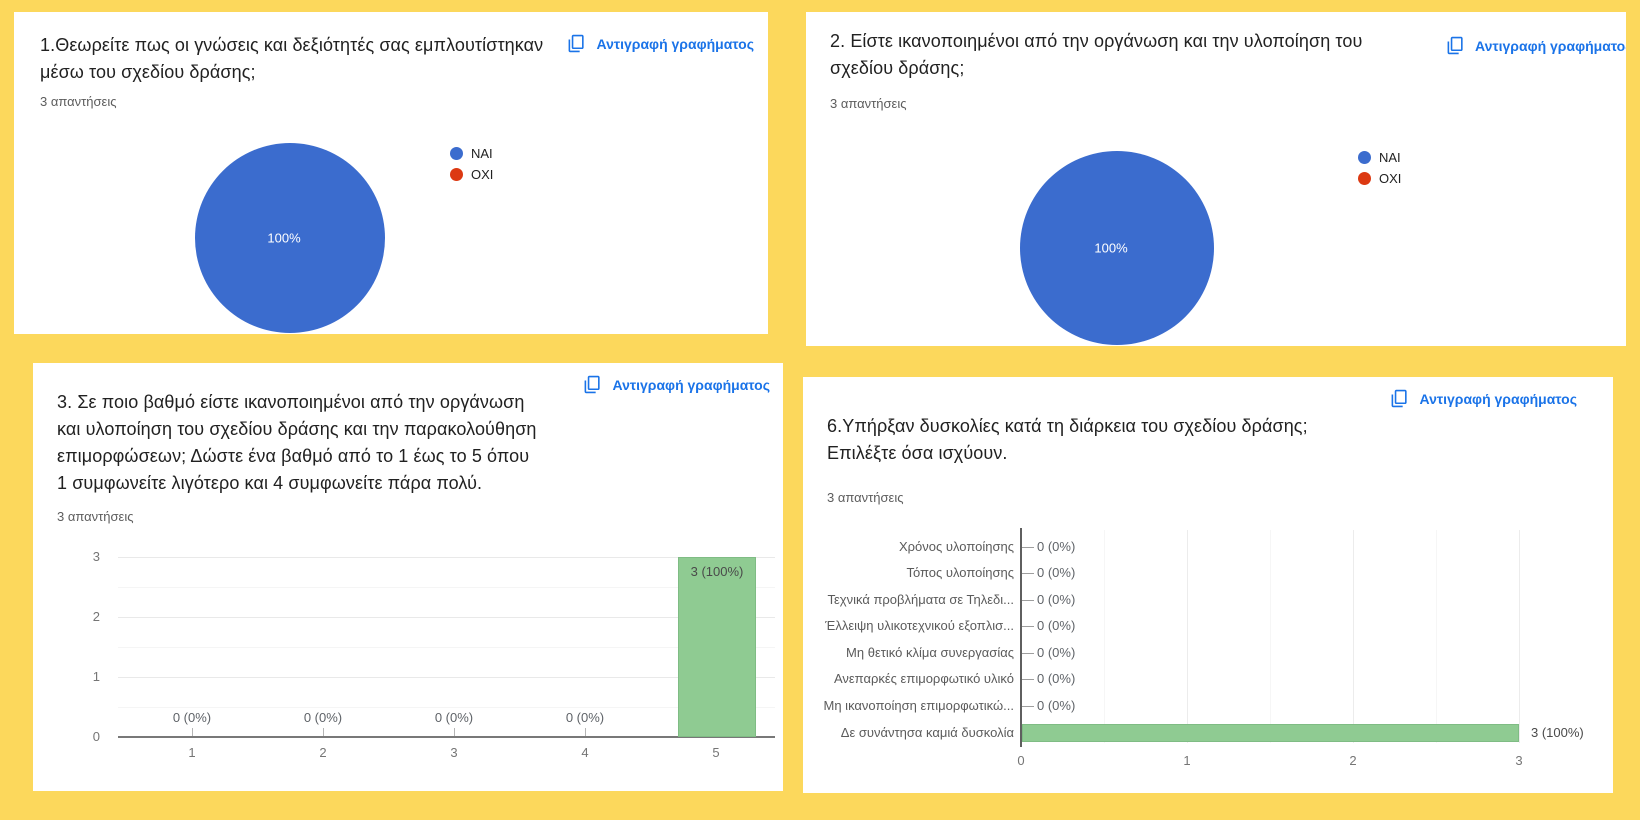 The height and width of the screenshot is (820, 1640). What do you see at coordinates (585, 752) in the screenshot?
I see `x-axis-category-label: 4` at bounding box center [585, 752].